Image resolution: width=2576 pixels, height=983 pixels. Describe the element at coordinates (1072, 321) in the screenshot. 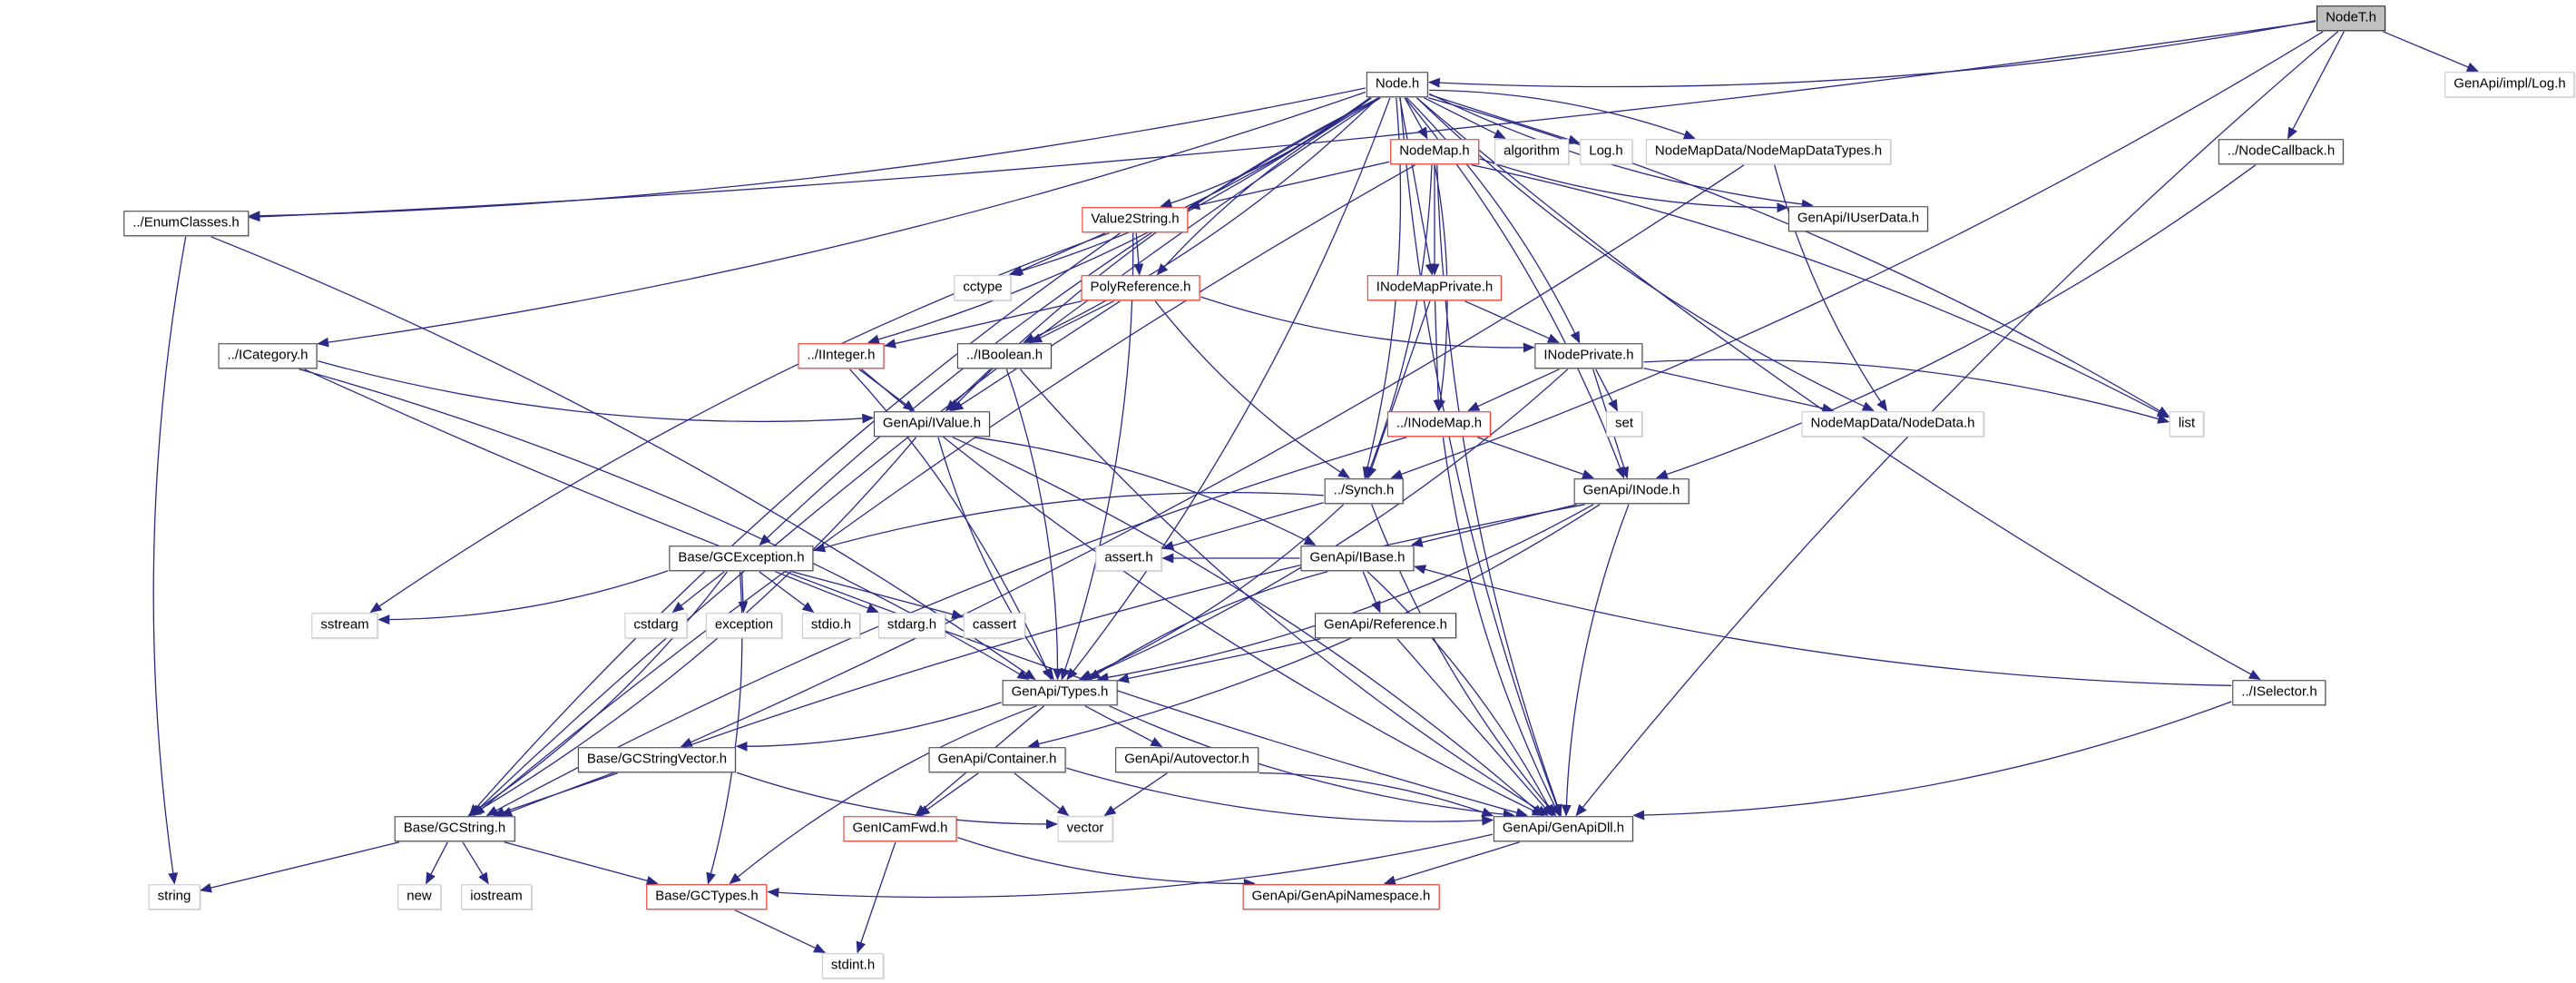

I see `edge-PolyReference-h-to--IBoolean-h` at that location.